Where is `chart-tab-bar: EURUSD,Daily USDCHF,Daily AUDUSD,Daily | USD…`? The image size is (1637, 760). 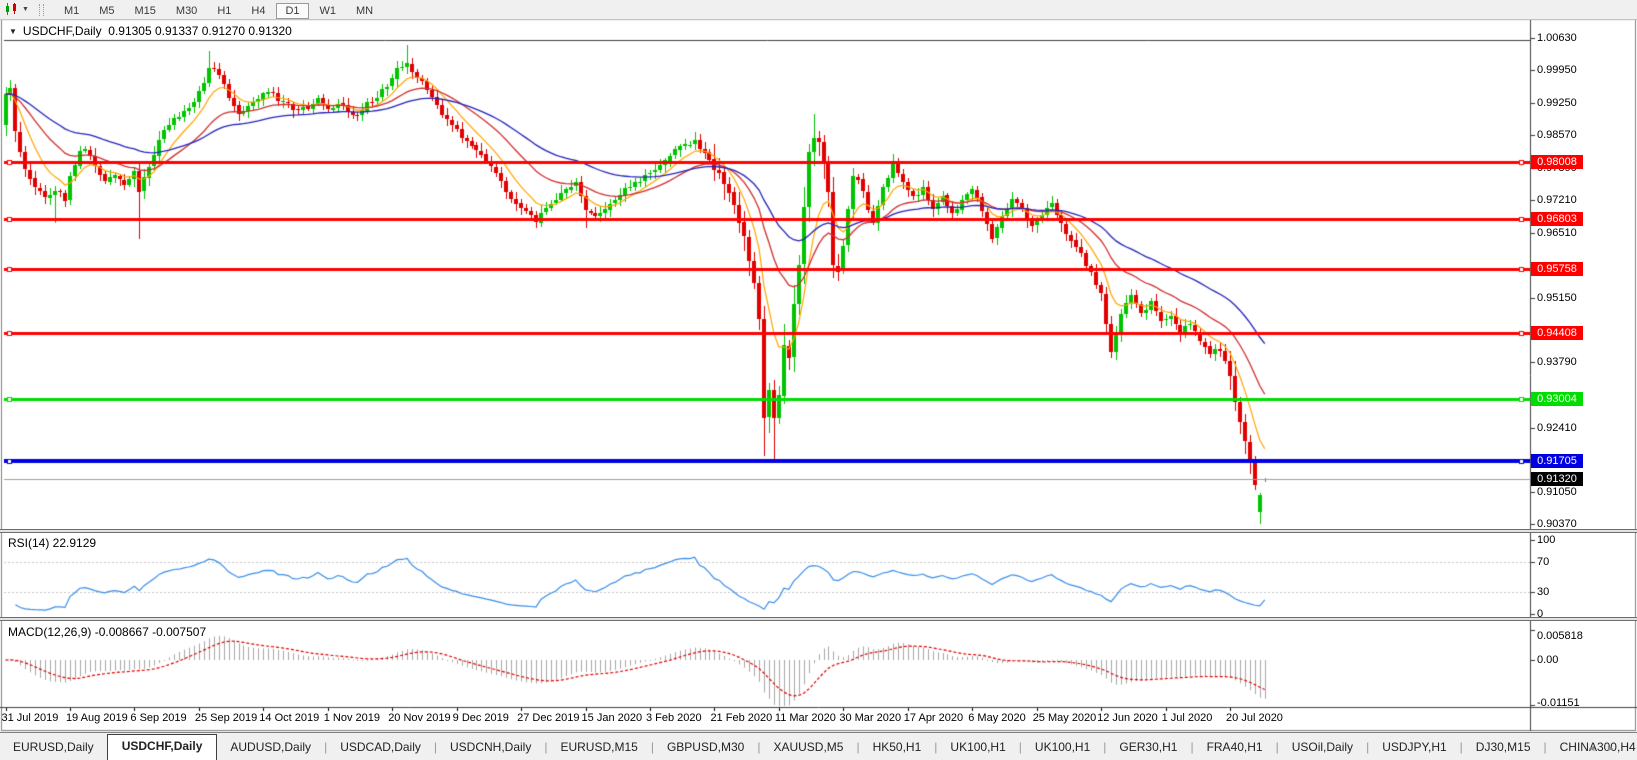 chart-tab-bar: EURUSD,Daily USDCHF,Daily AUDUSD,Daily | USD… is located at coordinates (818, 746).